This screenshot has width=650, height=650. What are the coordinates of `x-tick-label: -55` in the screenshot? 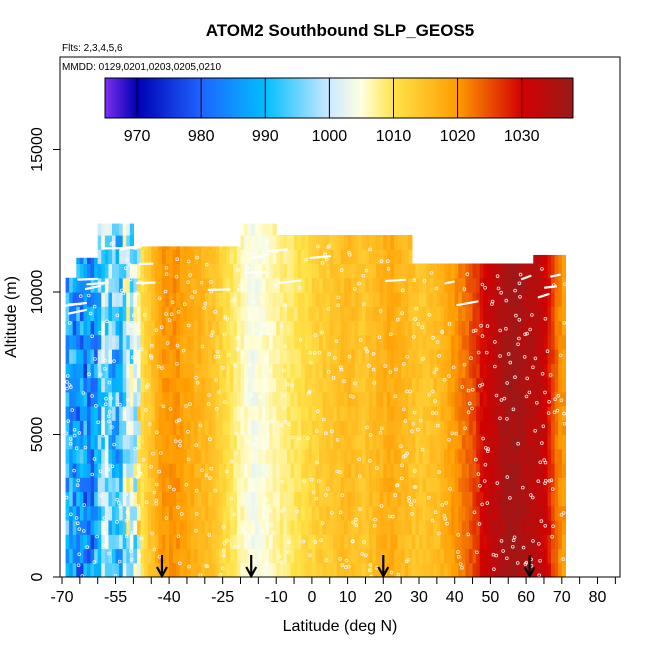 It's located at (115, 597).